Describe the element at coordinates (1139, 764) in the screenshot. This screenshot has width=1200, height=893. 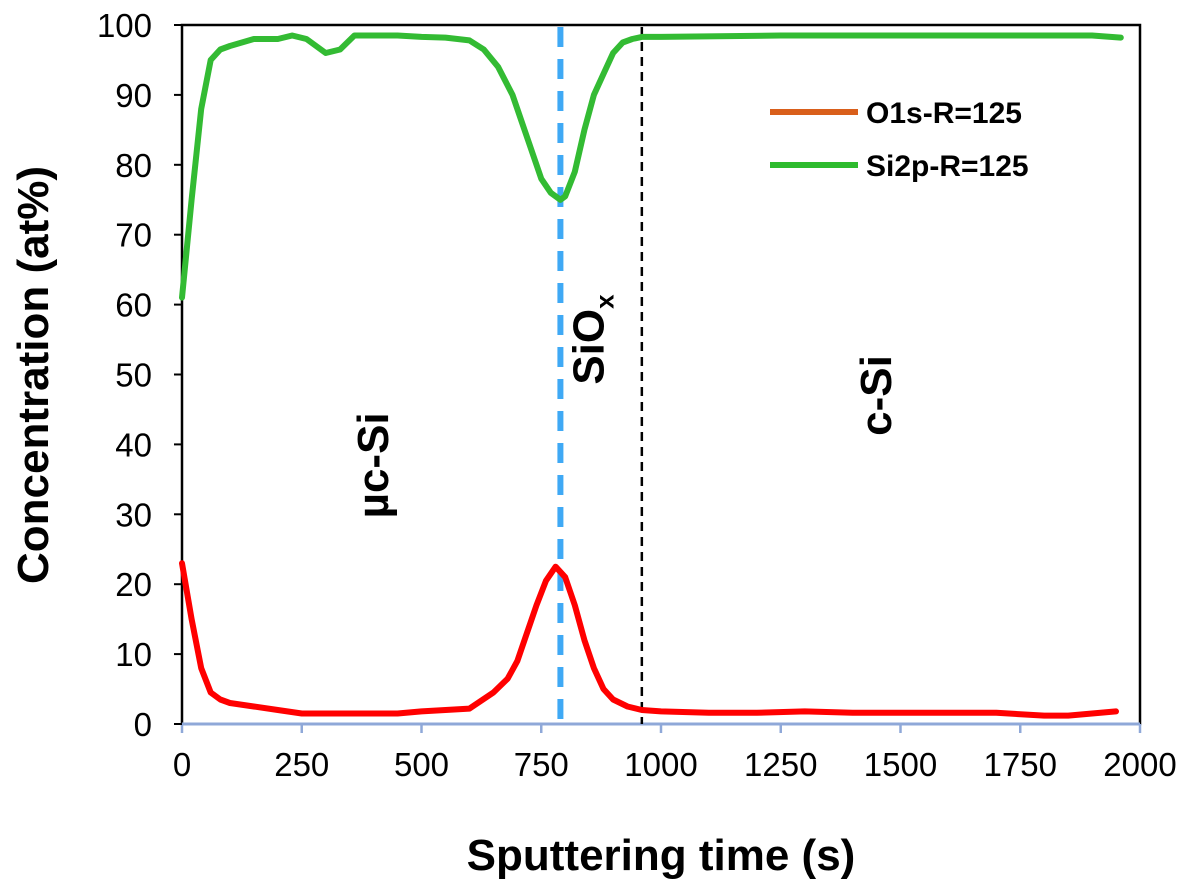
I see `x-tick-label: 2000` at that location.